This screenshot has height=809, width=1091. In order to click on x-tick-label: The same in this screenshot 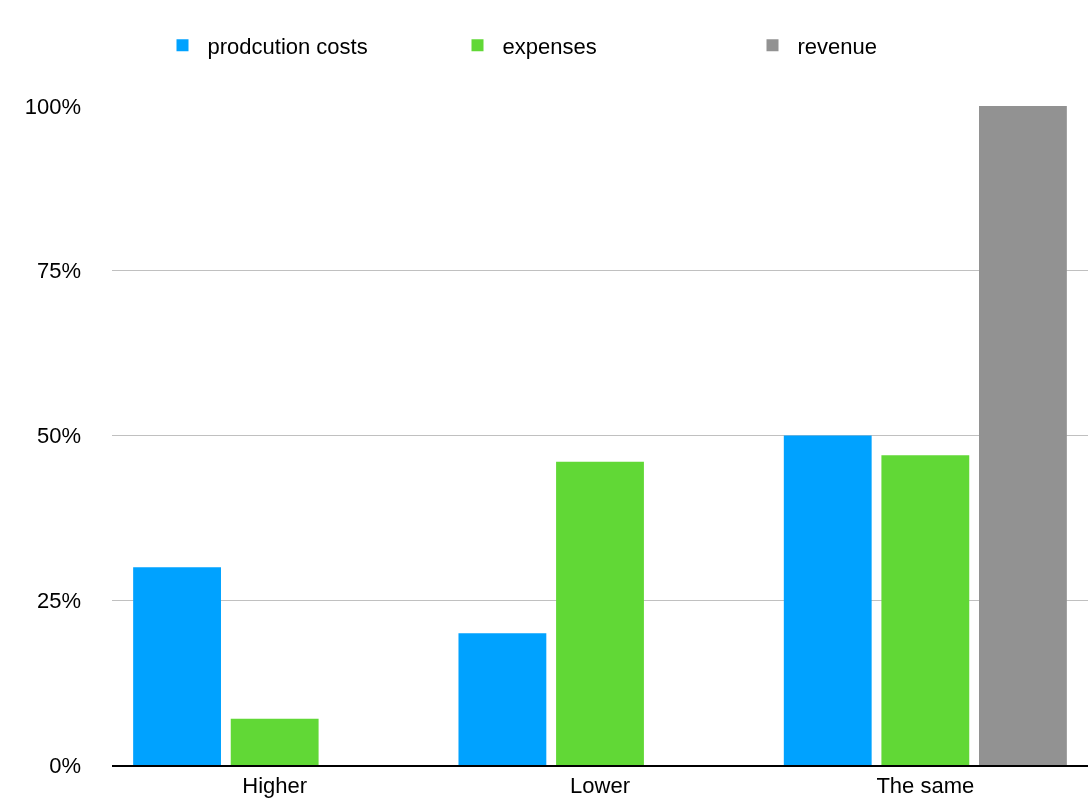, I will do `click(925, 786)`.